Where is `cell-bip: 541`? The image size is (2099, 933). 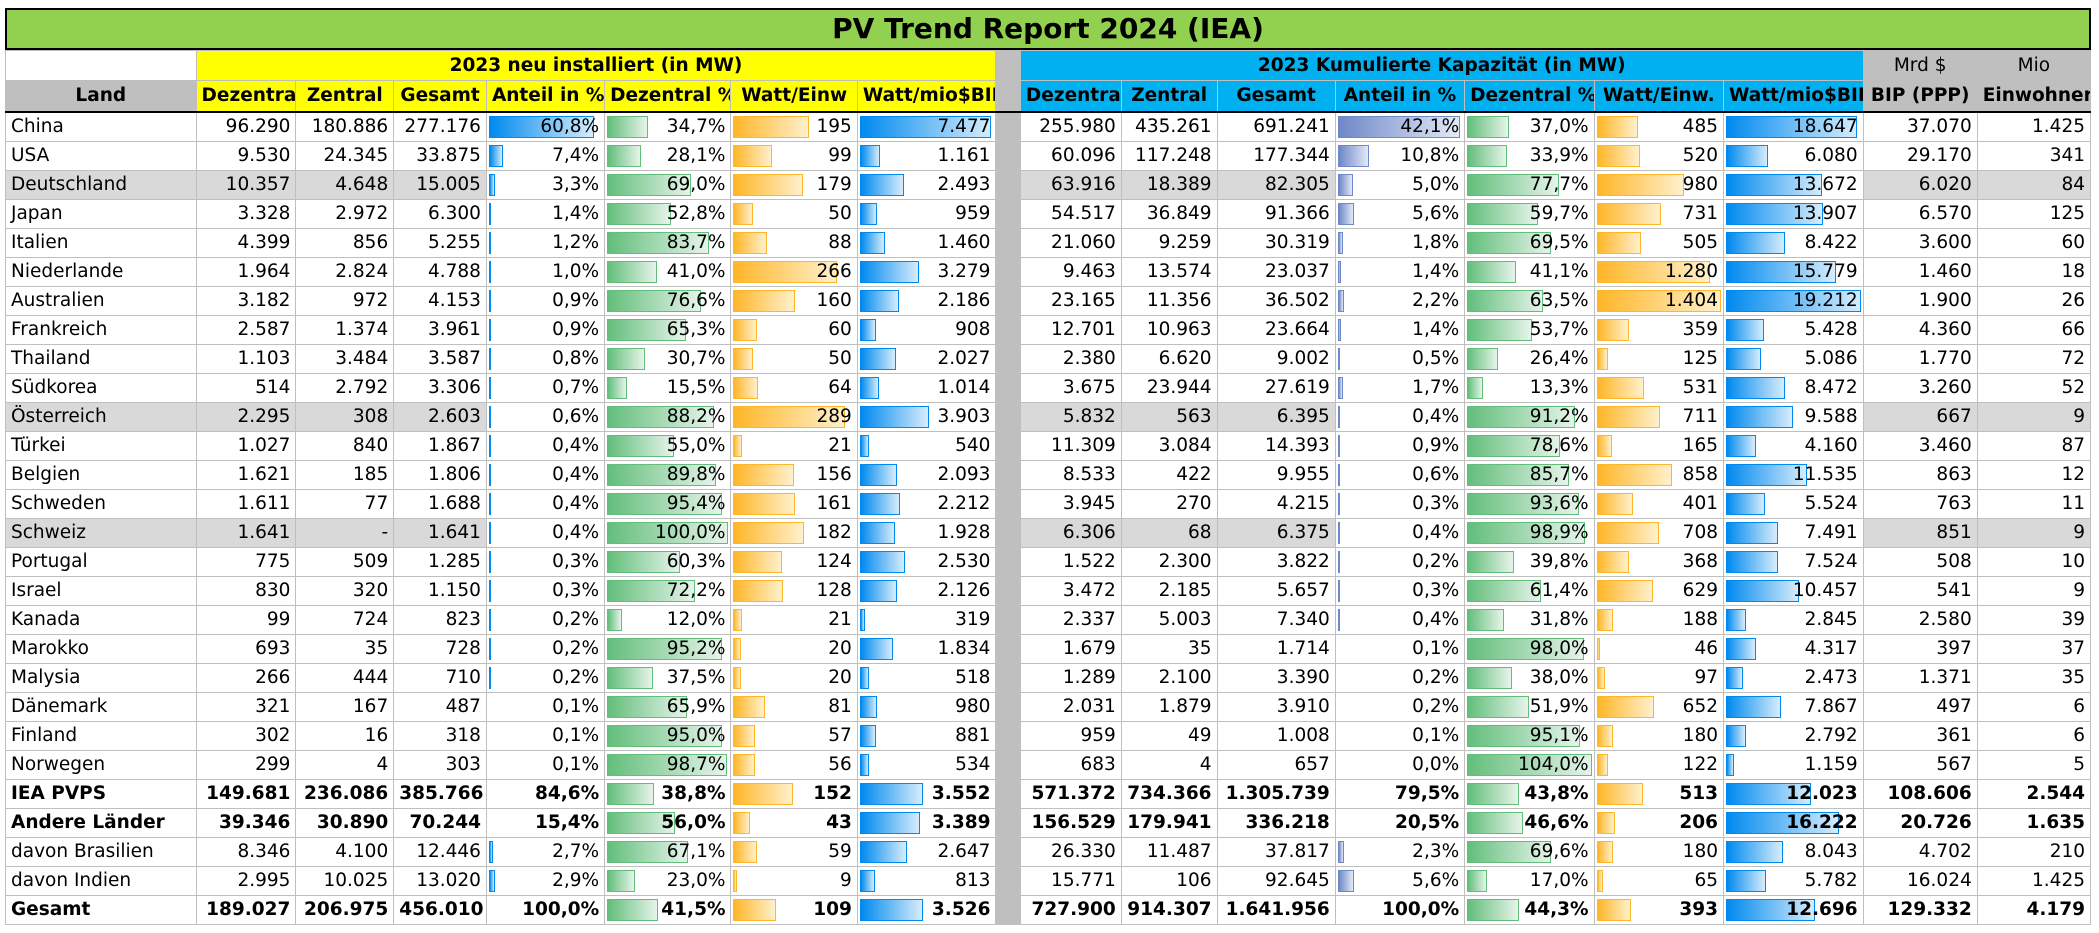 cell-bip: 541 is located at coordinates (1920, 590).